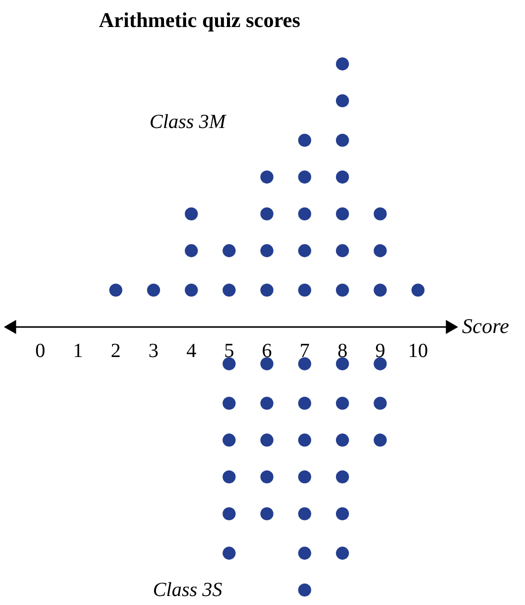  Describe the element at coordinates (191, 351) in the screenshot. I see `x-tick-label: 4` at that location.